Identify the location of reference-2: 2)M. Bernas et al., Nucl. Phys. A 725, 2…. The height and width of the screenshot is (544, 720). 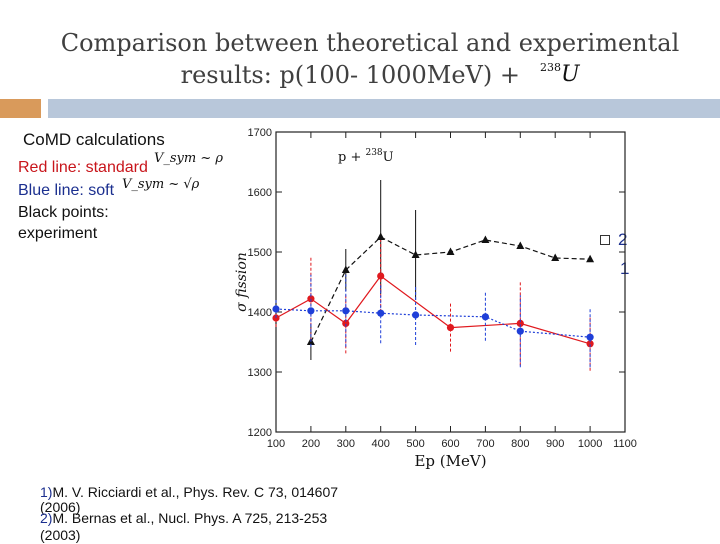
(183, 518).